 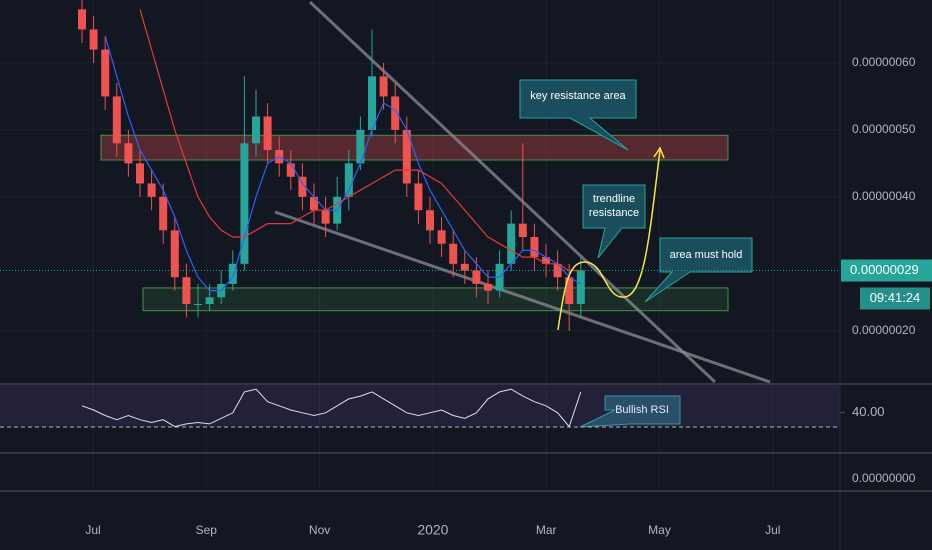 I want to click on annotation: key resistance area, so click(x=578, y=96).